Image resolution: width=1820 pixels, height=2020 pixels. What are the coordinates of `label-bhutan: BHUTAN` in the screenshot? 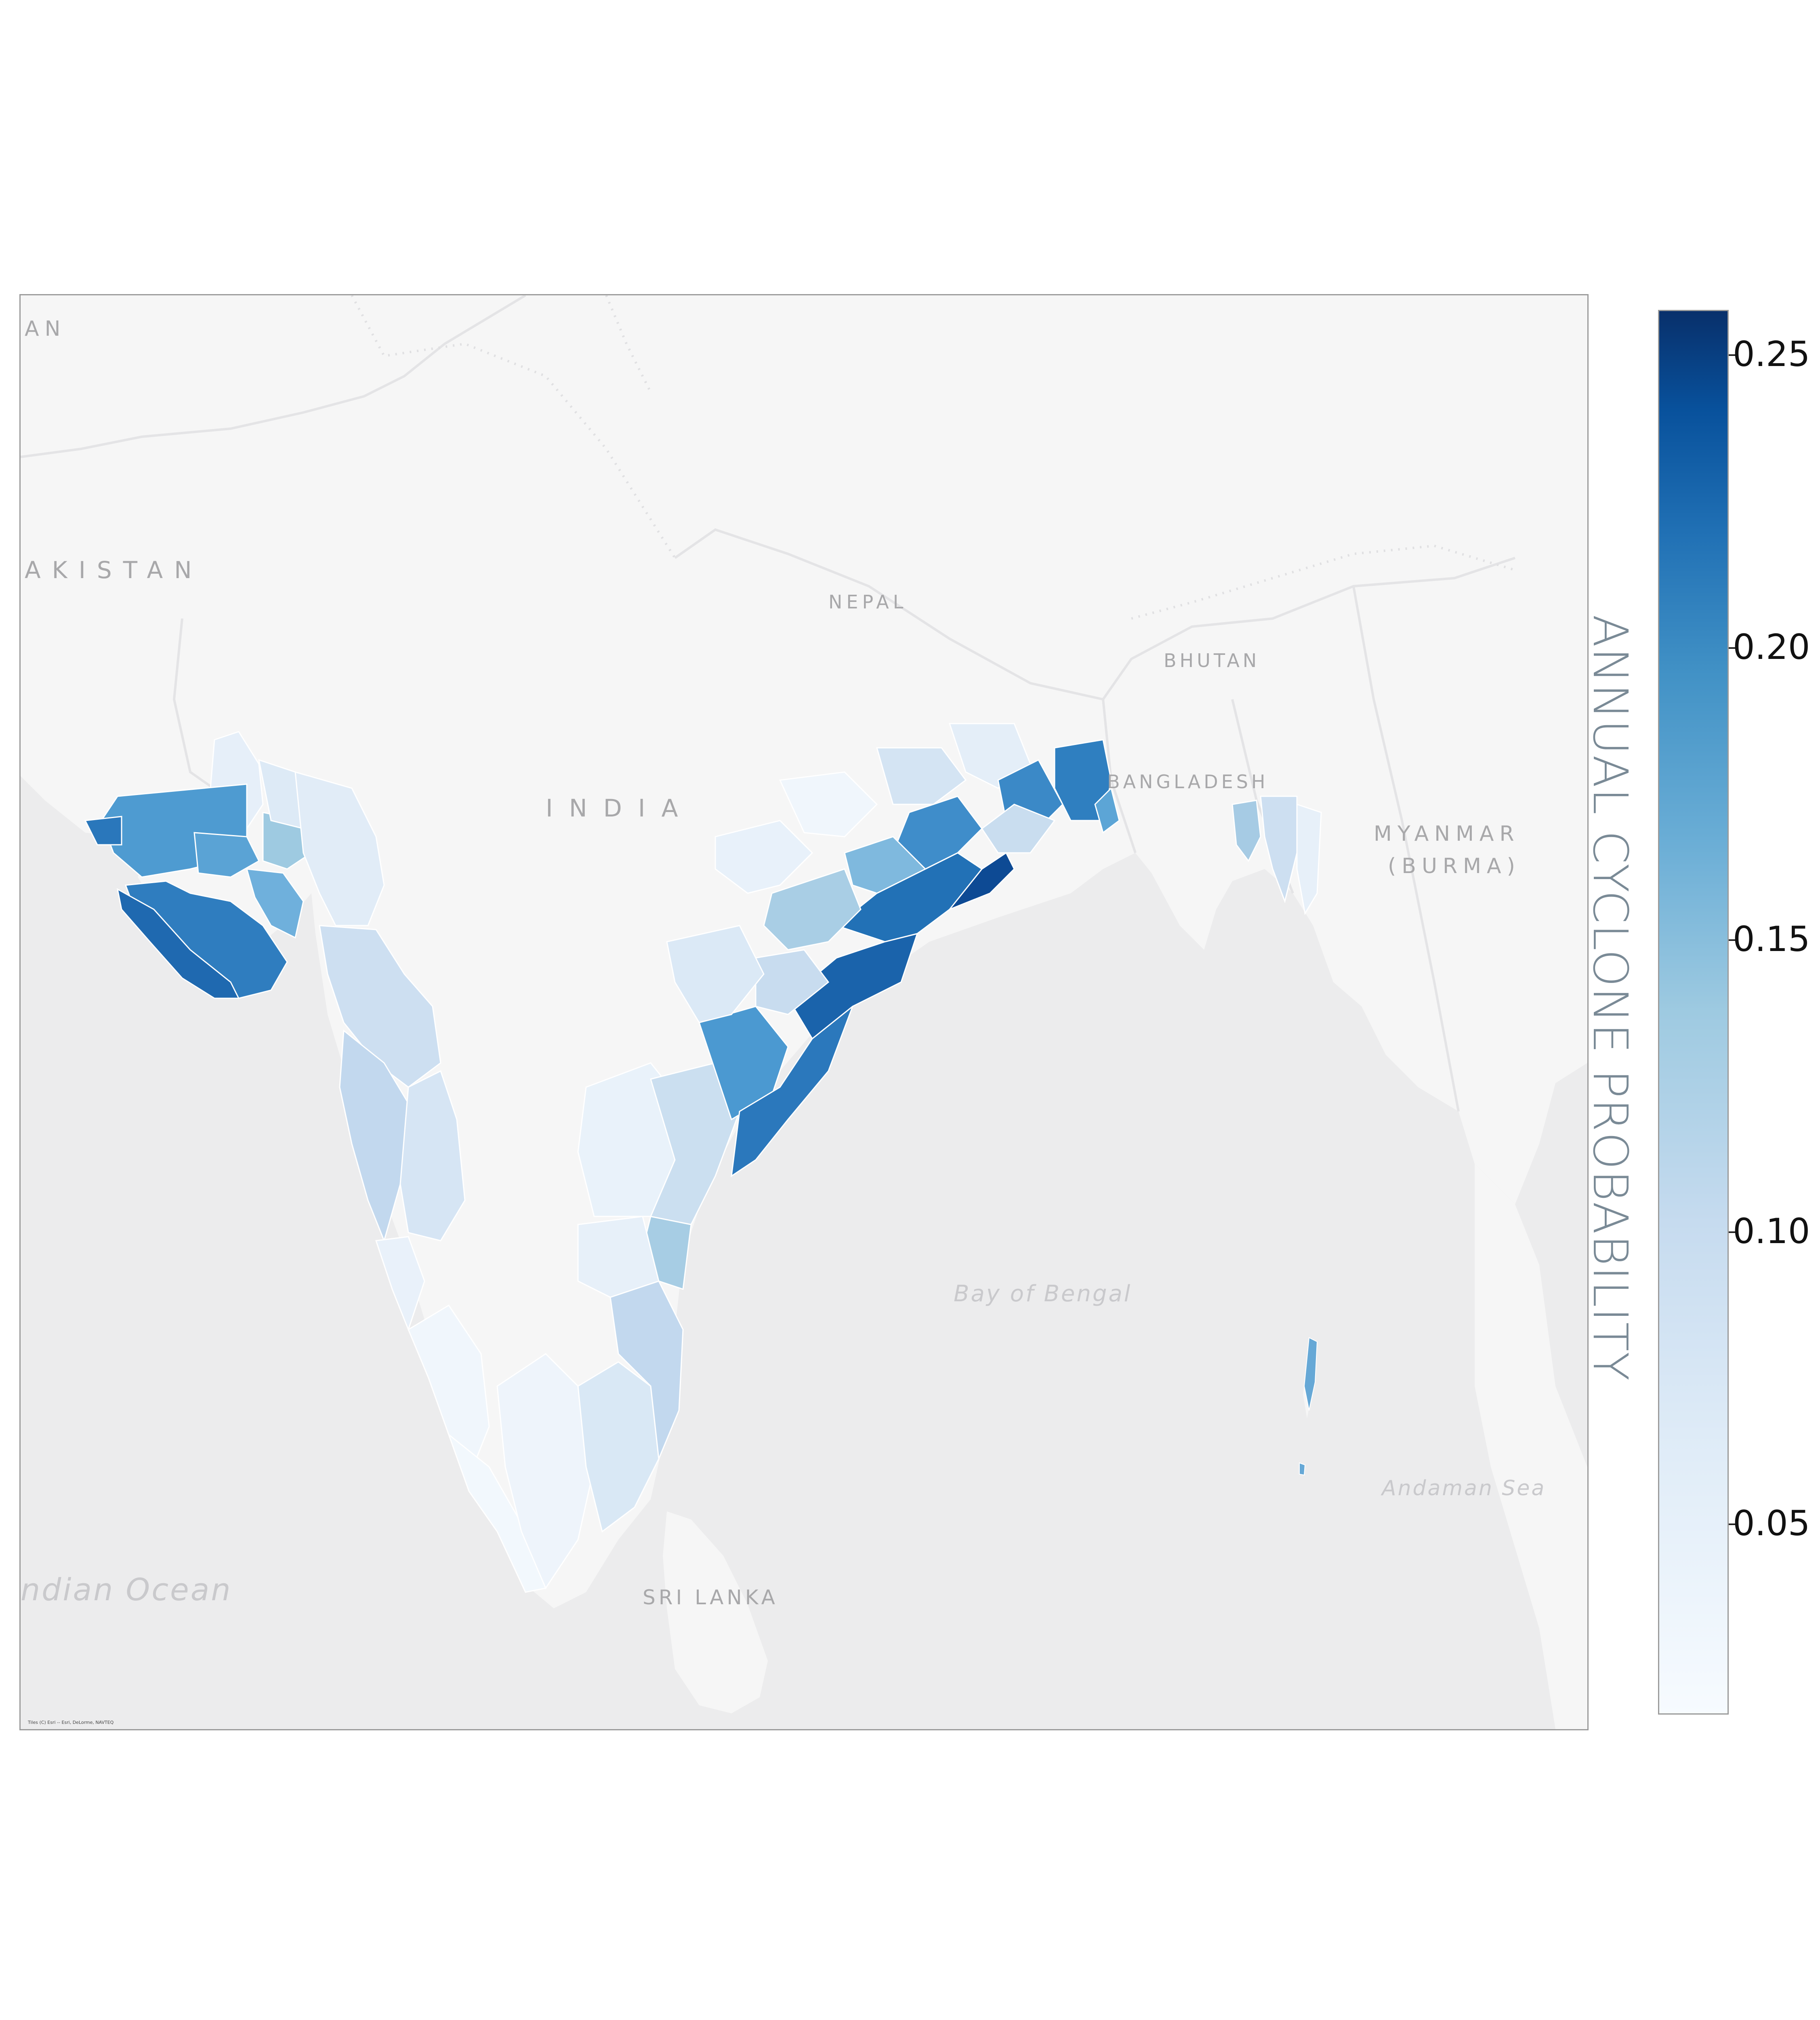 It's located at (1212, 661).